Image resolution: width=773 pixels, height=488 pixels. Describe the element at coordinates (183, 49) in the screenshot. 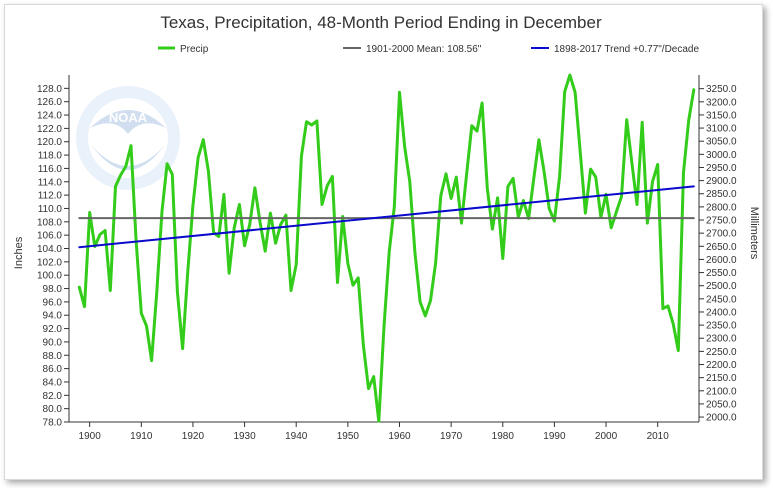

I see `legend-item-precip: Precip` at that location.